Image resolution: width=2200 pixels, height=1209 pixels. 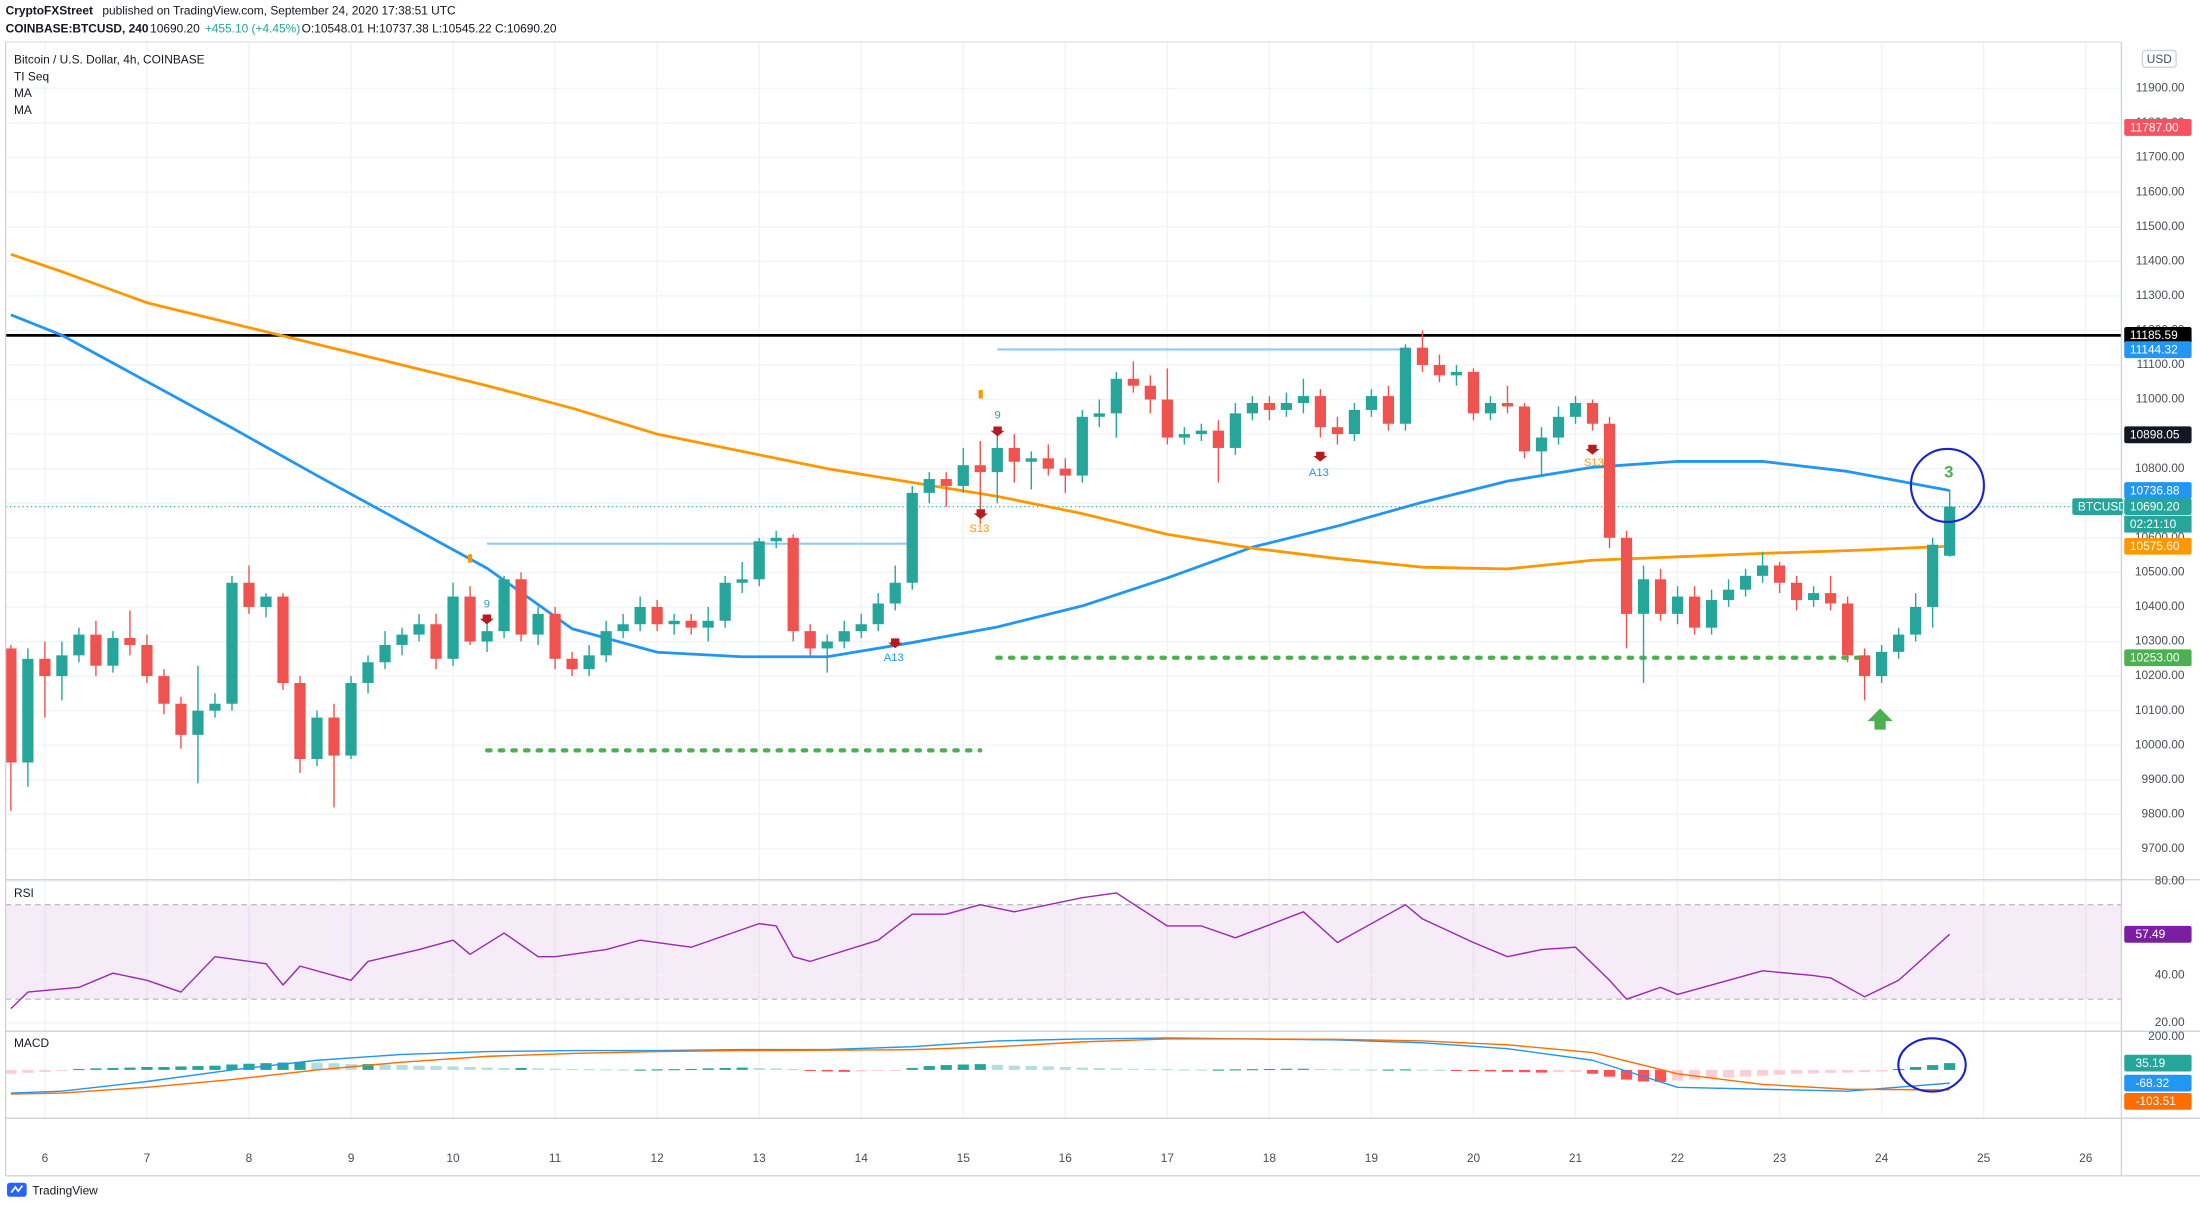 What do you see at coordinates (1576, 1158) in the screenshot?
I see `x-tick-label: 21` at bounding box center [1576, 1158].